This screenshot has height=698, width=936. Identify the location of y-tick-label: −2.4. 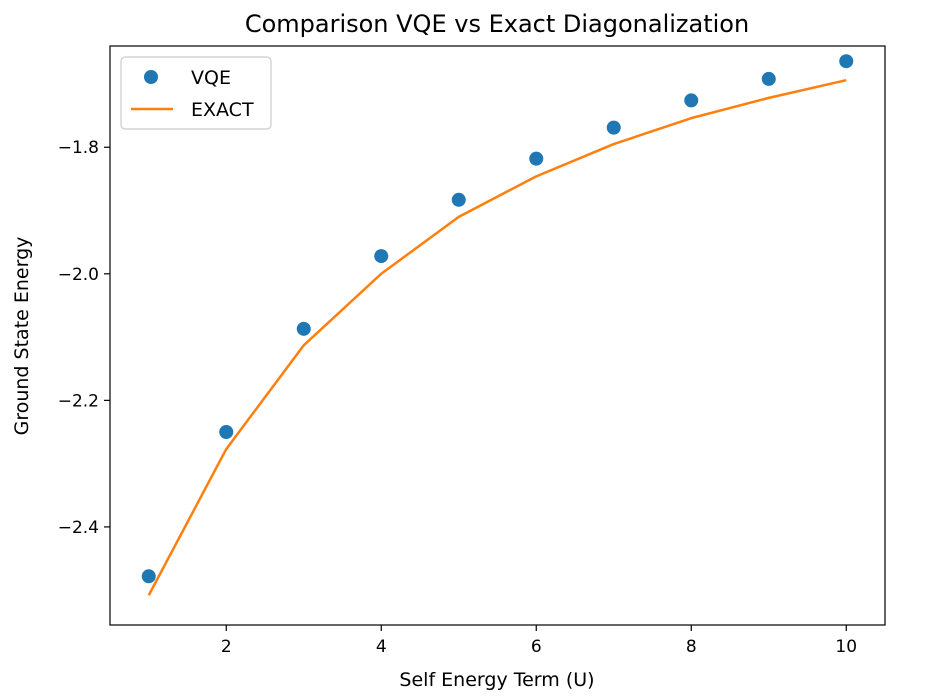
(78, 528).